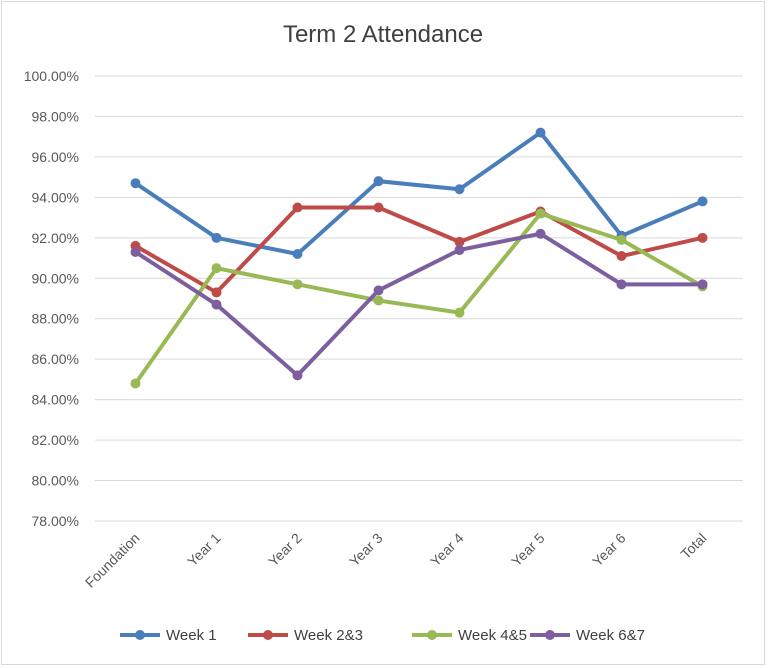  Describe the element at coordinates (55, 481) in the screenshot. I see `y-tick-label: 80.00%` at that location.